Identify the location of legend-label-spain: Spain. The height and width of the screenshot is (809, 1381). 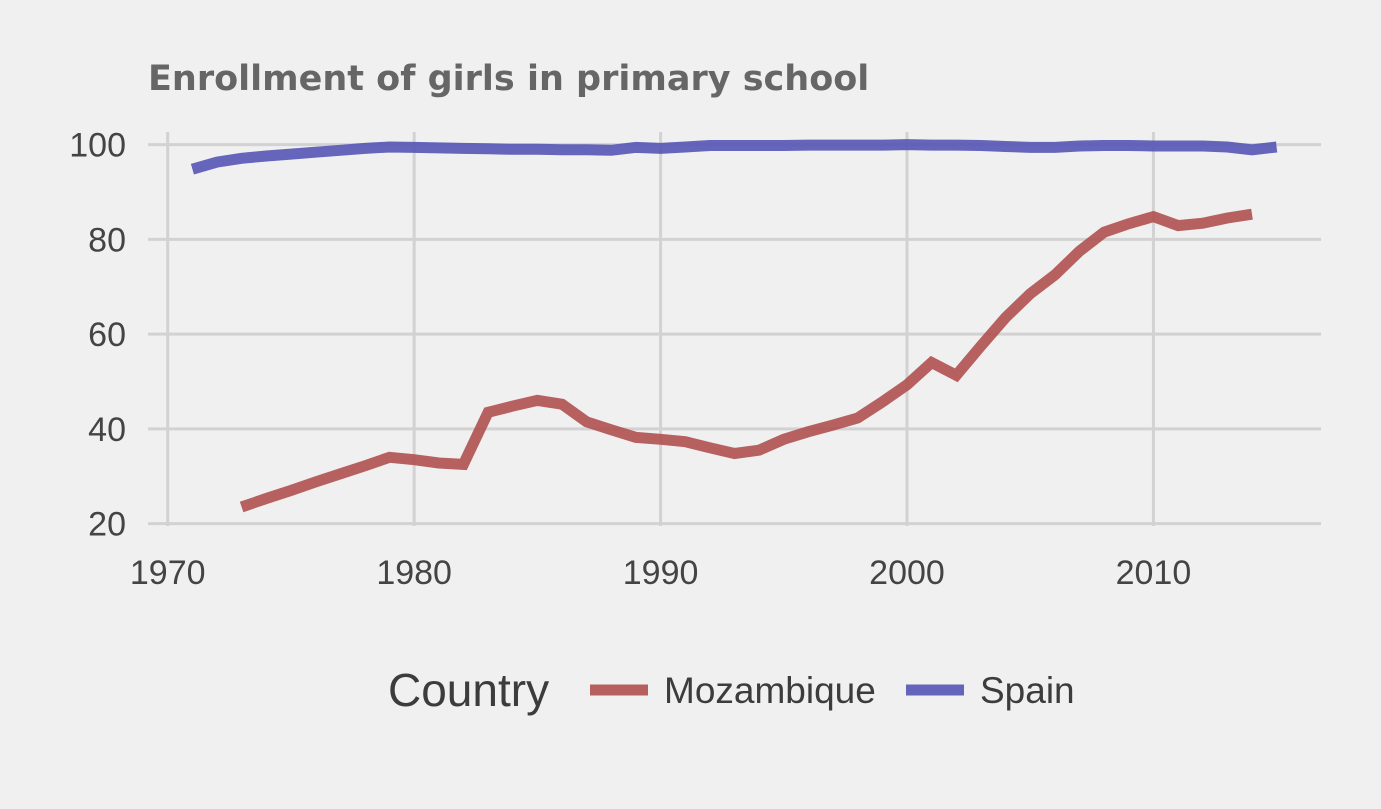
(1027, 690).